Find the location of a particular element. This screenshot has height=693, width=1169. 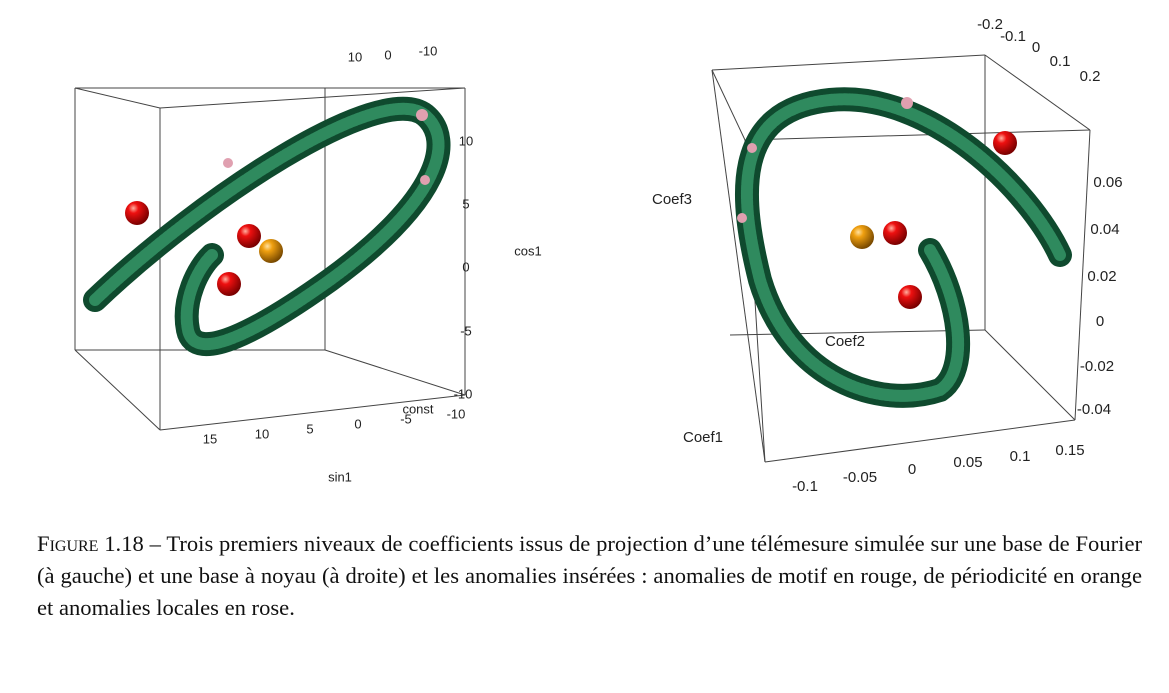

axis-label: cos1 is located at coordinates (527, 250).